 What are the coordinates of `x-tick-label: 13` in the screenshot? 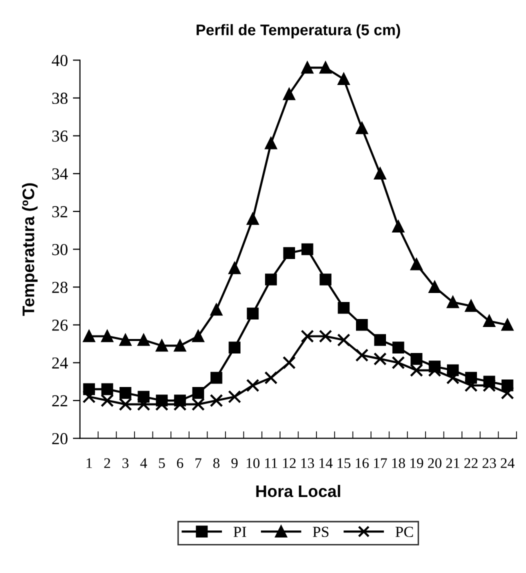 It's located at (307, 463).